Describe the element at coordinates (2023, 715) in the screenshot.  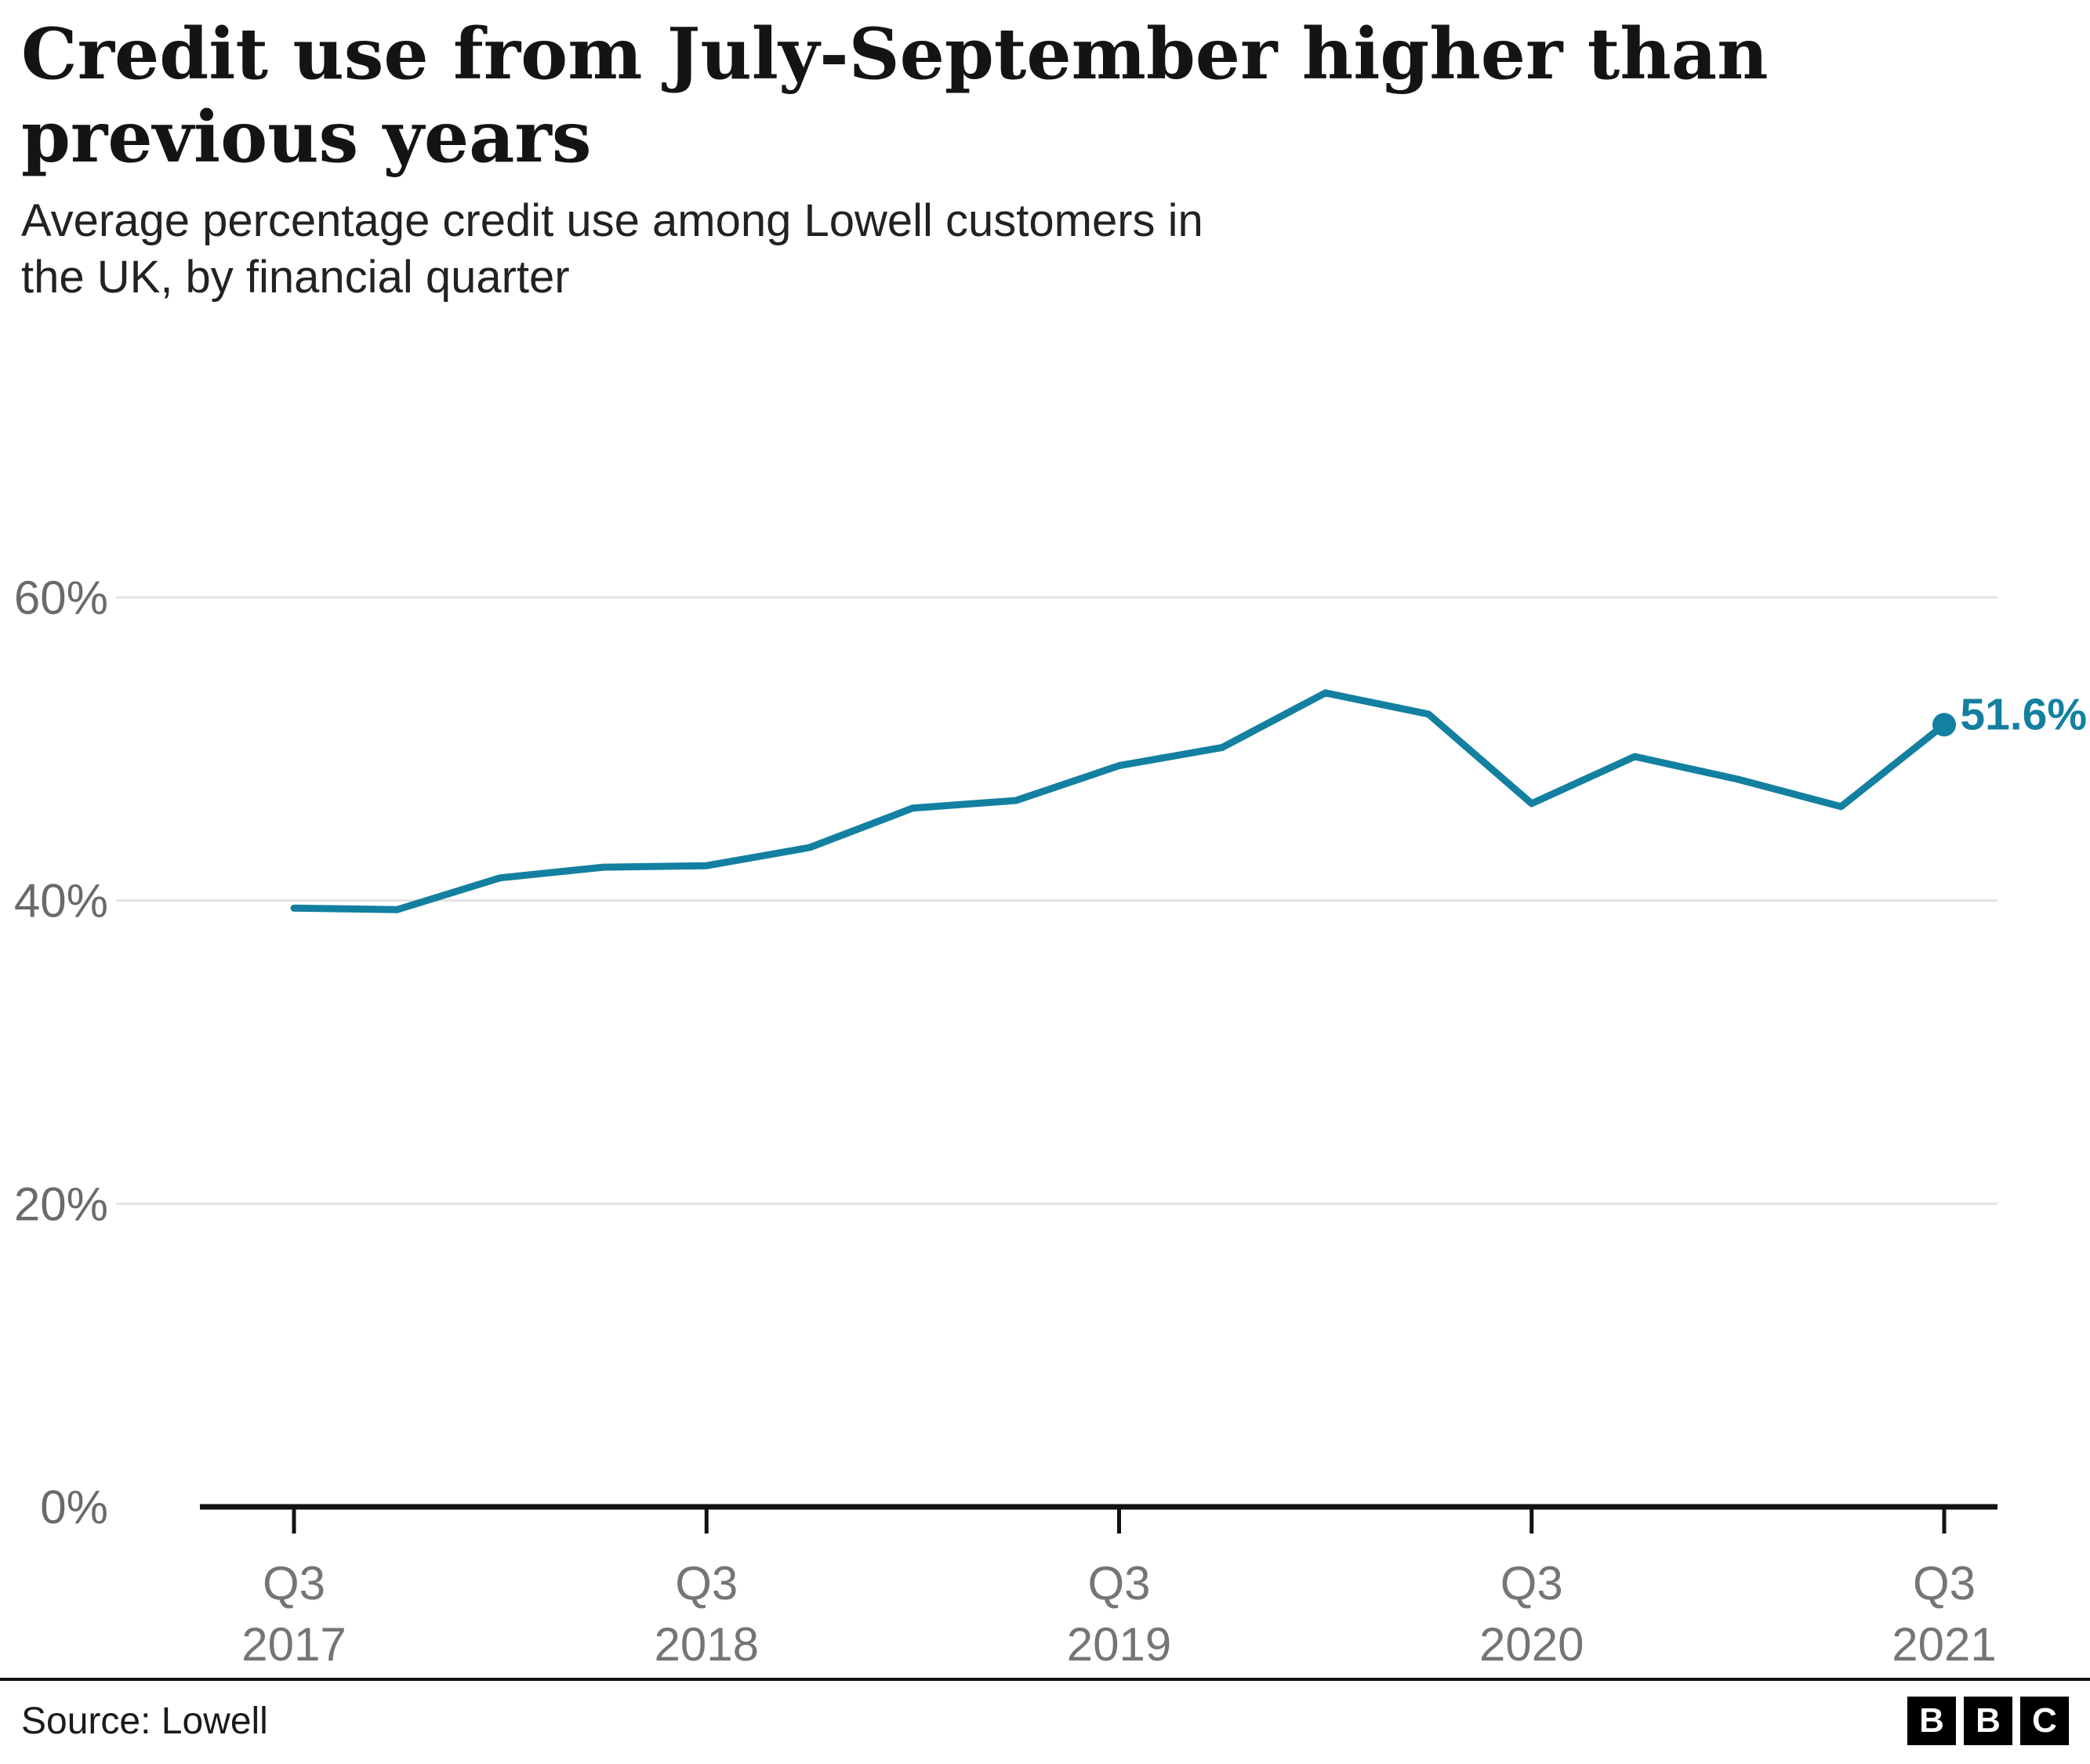
I see `end-point-label: 51.6%` at that location.